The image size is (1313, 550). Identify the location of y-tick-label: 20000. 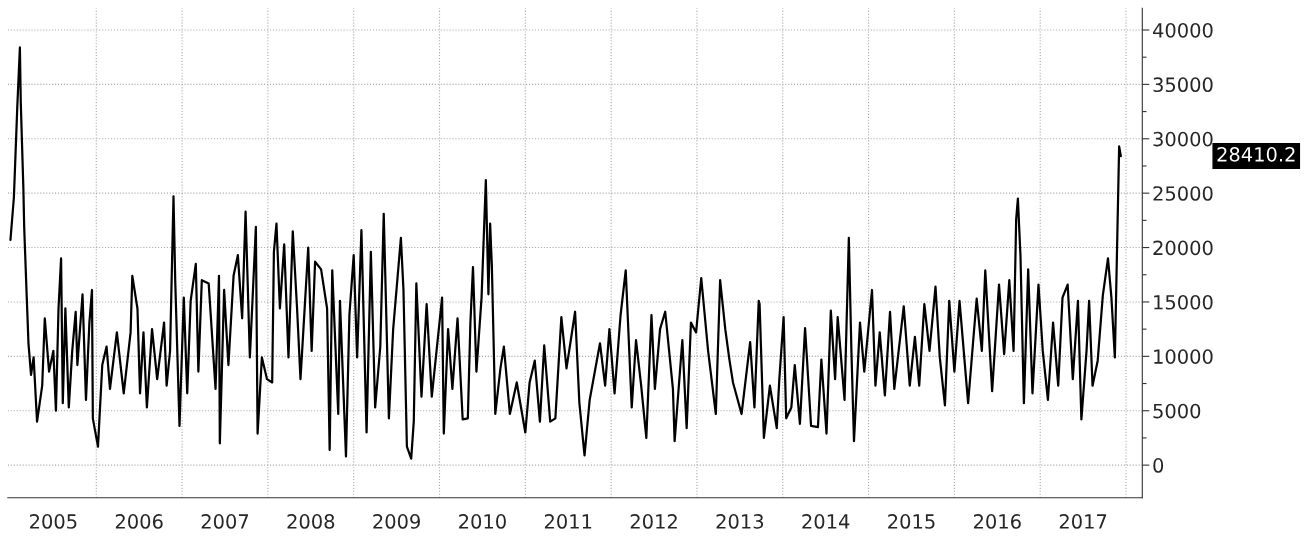
(1183, 248).